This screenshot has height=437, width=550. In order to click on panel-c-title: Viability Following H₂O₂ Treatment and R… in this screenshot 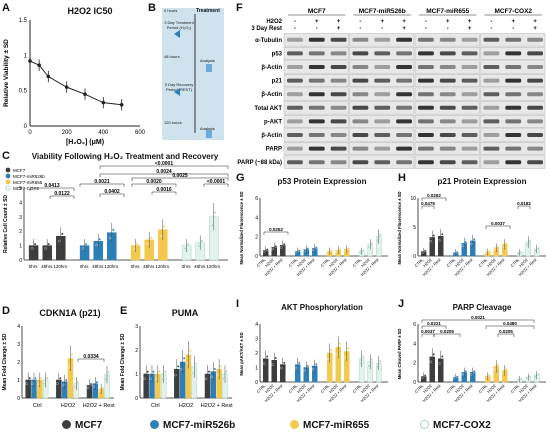, I will do `click(125, 156)`.